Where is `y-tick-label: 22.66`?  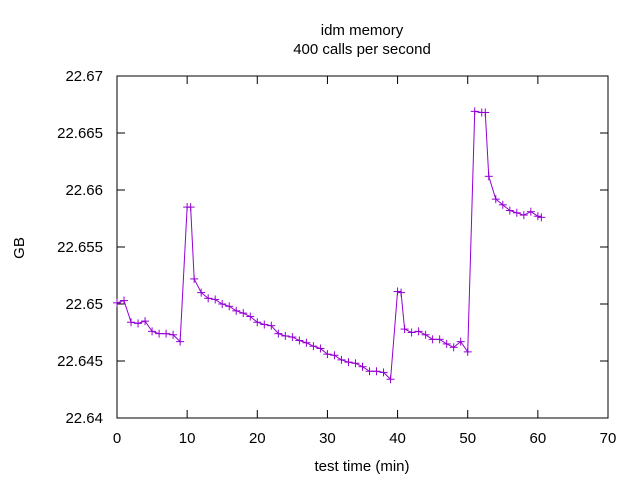 y-tick-label: 22.66 is located at coordinates (84, 190).